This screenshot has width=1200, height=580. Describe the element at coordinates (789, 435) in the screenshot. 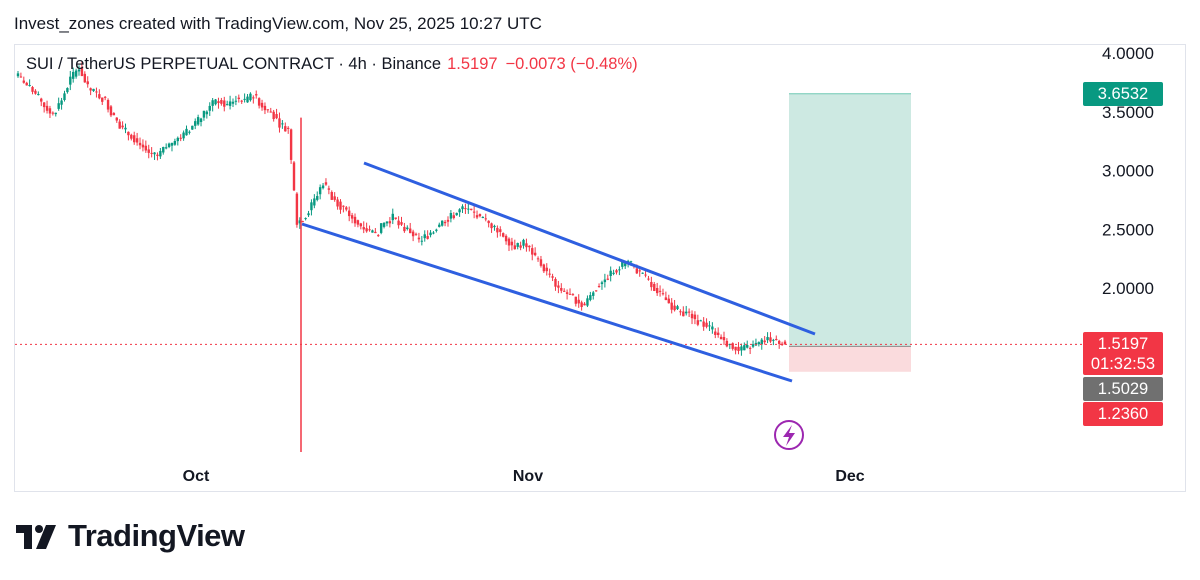

I see `alert-bolt-icon` at that location.